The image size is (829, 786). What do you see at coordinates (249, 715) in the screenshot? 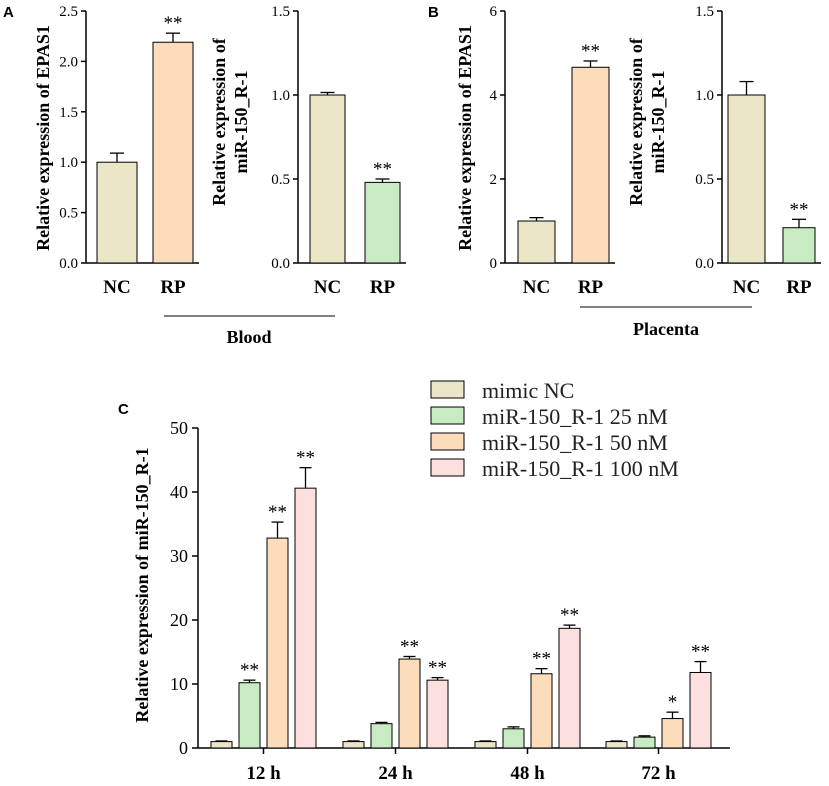
I see `c-bar-12h-s1` at bounding box center [249, 715].